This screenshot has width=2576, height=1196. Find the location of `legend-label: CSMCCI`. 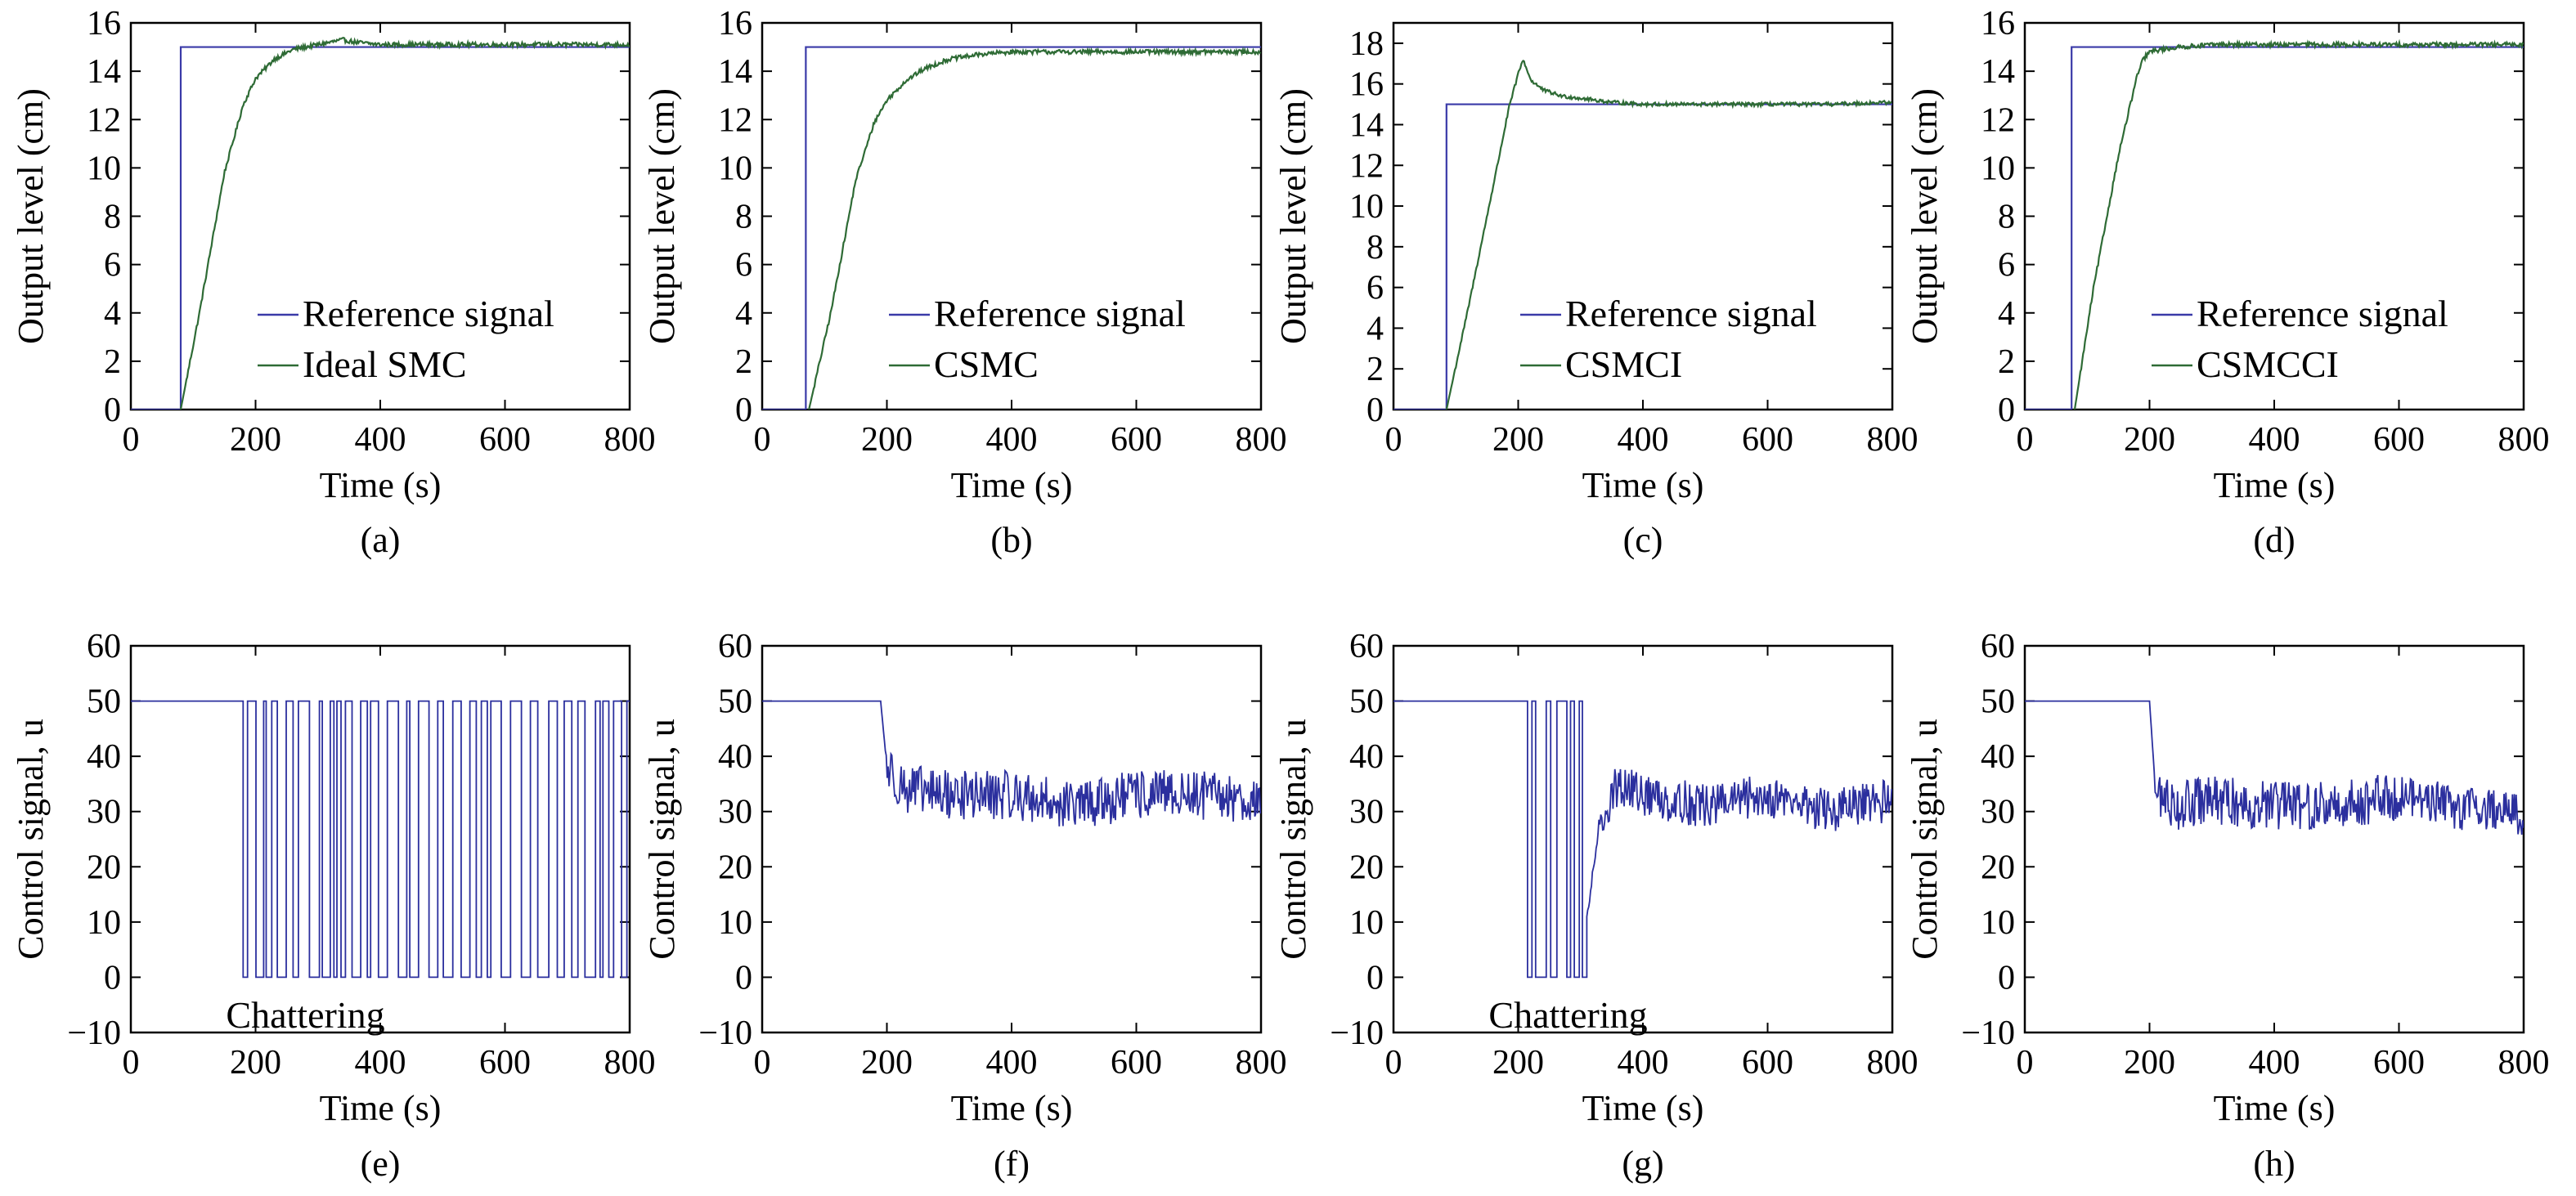

legend-label: CSMCCI is located at coordinates (2268, 364).